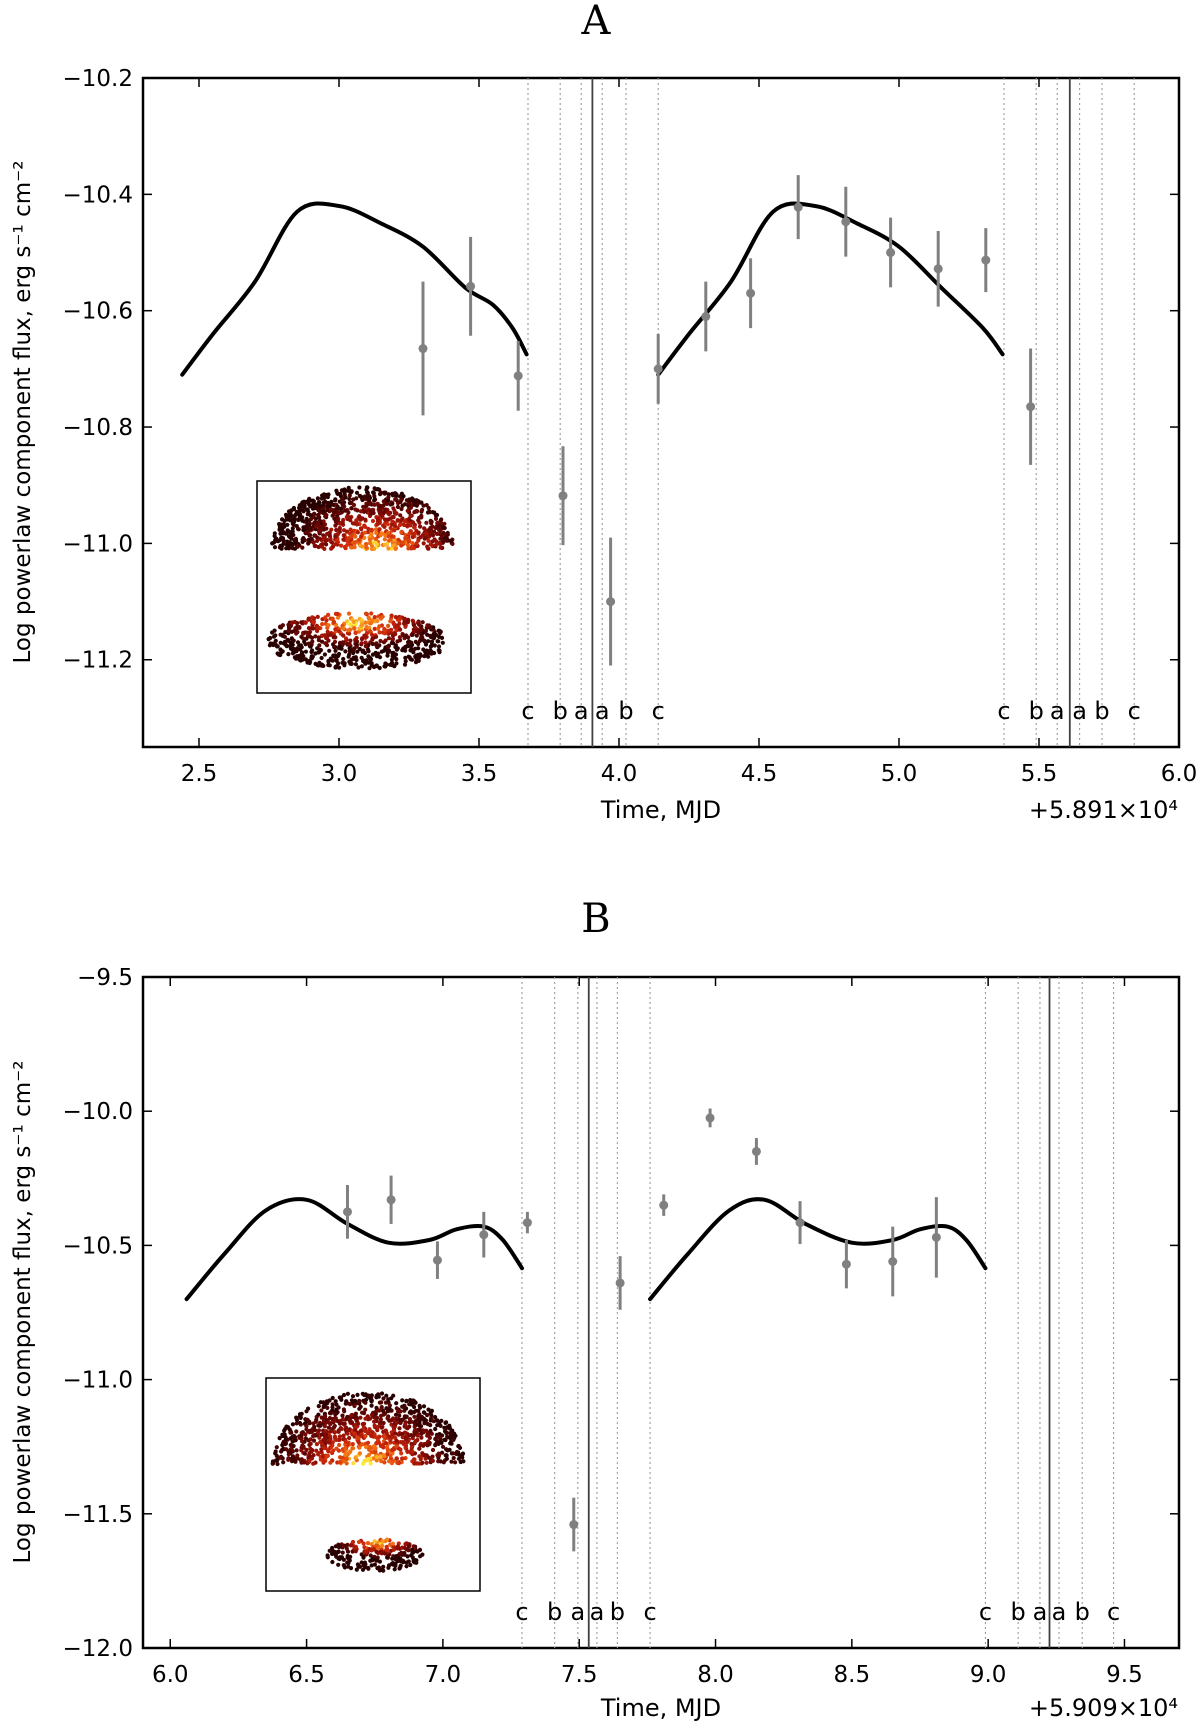  What do you see at coordinates (592, 289) in the screenshot?
I see `panel-a-model-curves` at bounding box center [592, 289].